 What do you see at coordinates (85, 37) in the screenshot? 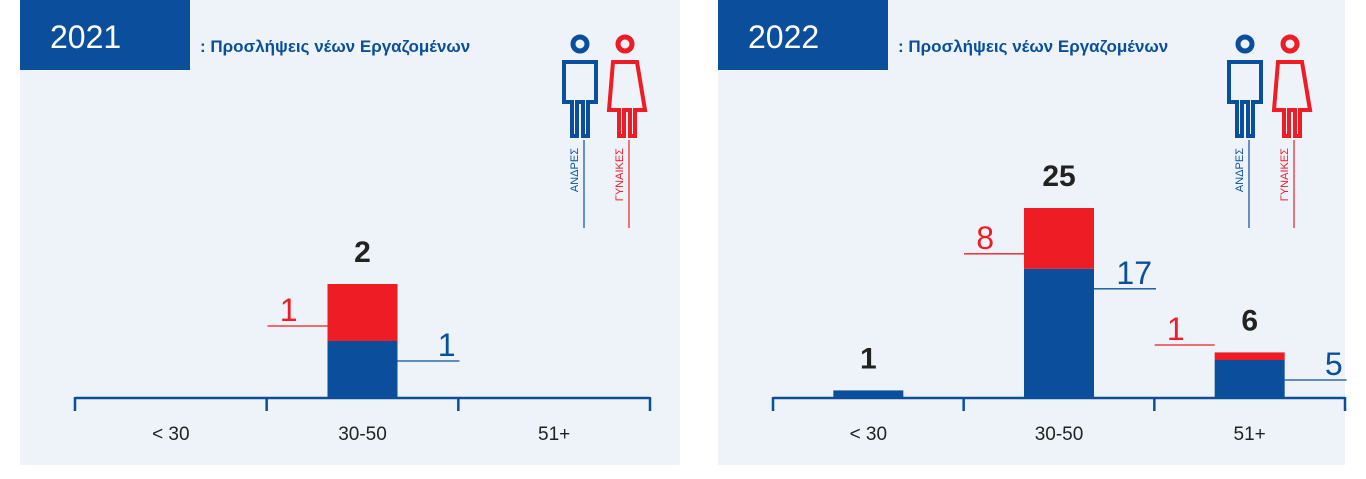
I see `chart-title: 2021` at bounding box center [85, 37].